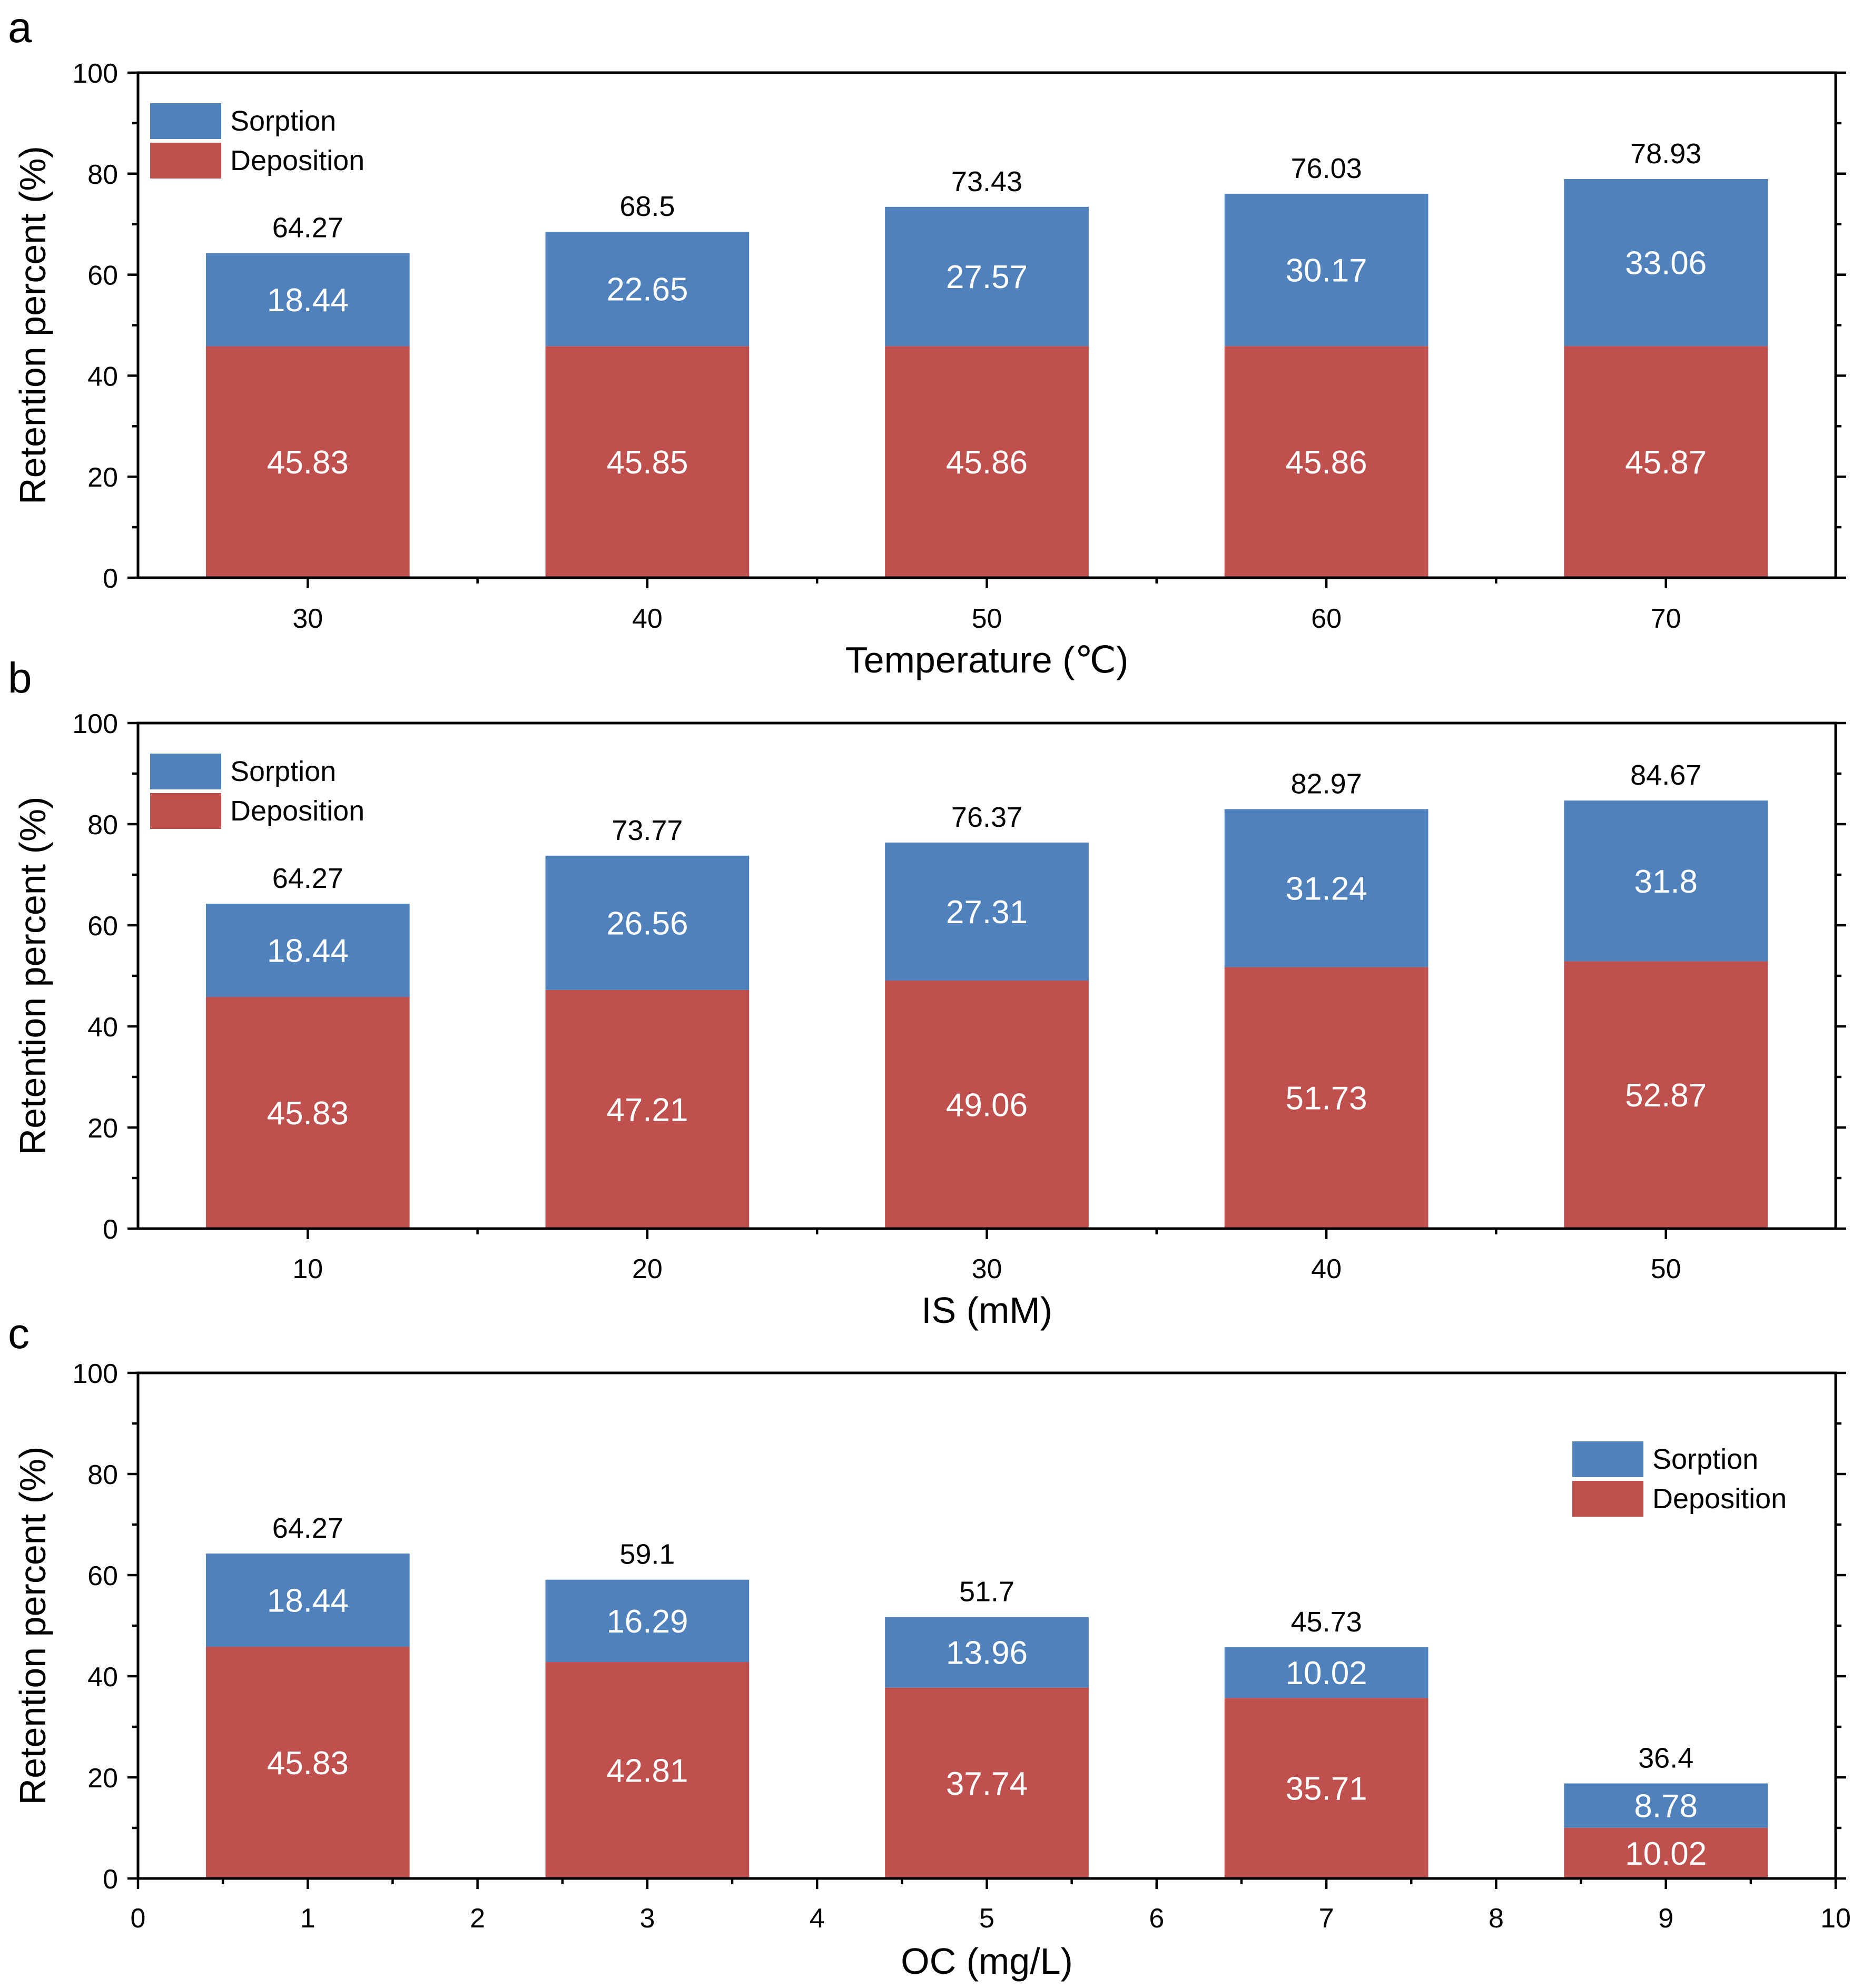 The image size is (1862, 1988). Describe the element at coordinates (647, 1555) in the screenshot. I see `total-value-label: 59.1` at that location.